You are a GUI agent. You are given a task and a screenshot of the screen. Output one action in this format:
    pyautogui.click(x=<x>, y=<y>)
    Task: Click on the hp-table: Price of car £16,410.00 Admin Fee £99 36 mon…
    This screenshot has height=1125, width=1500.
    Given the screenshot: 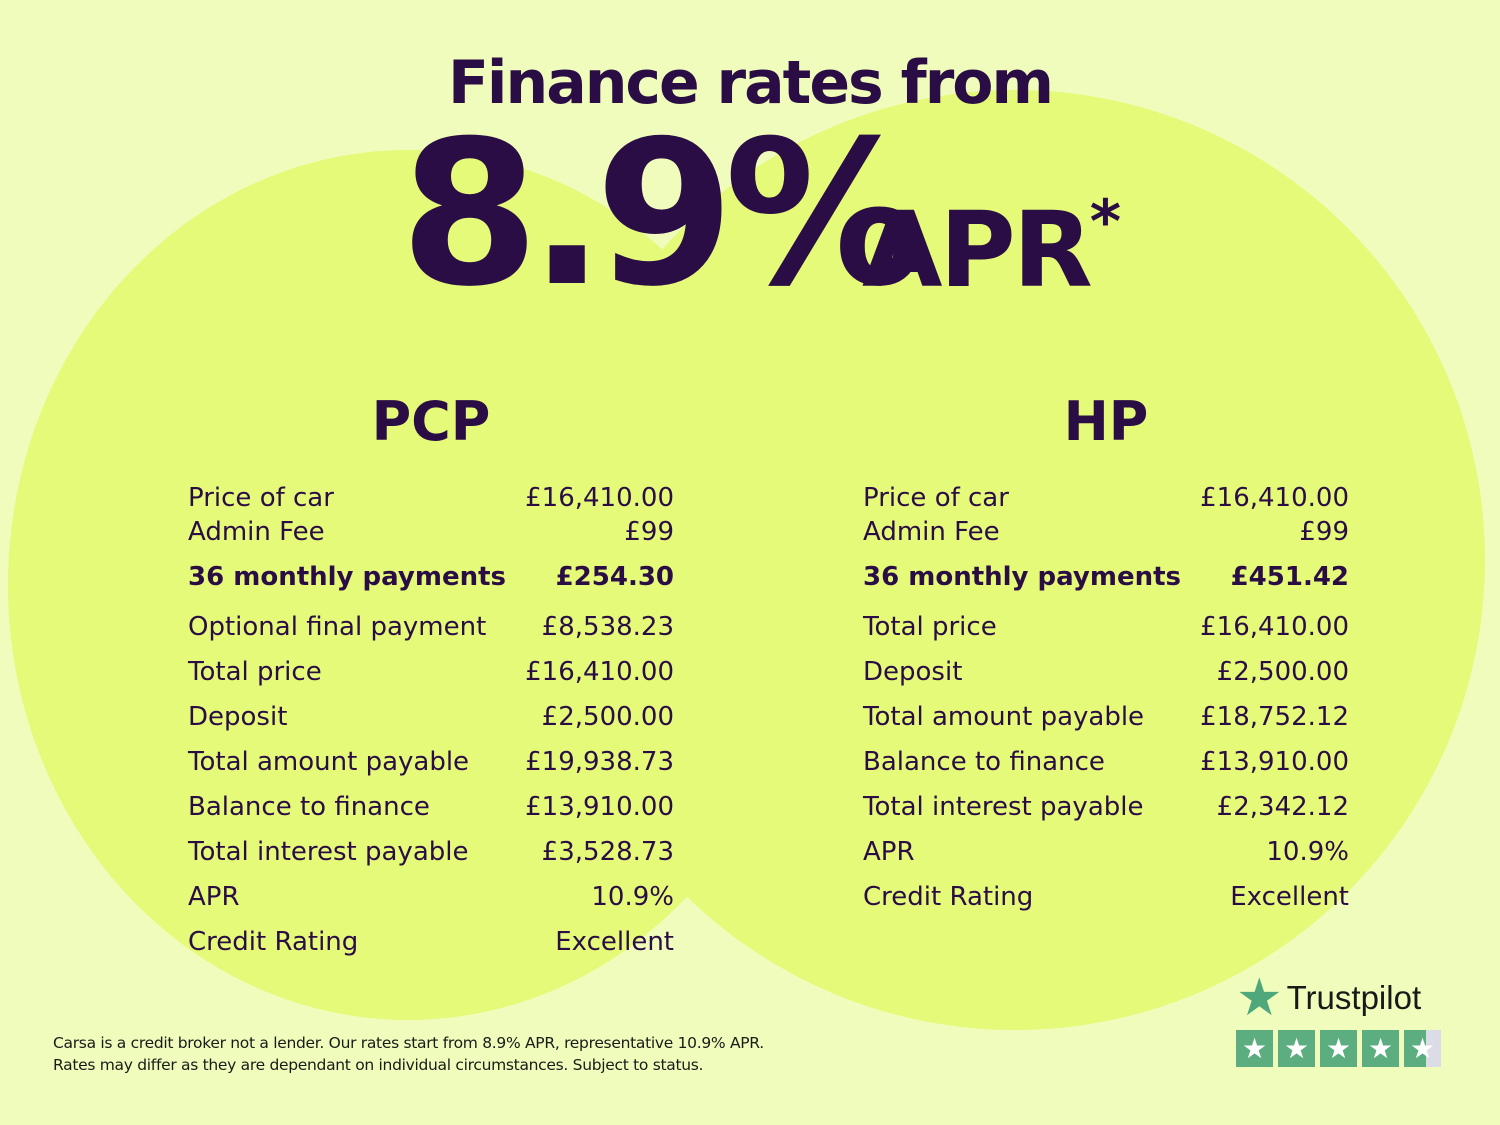 What is the action you would take?
    pyautogui.click(x=1106, y=700)
    